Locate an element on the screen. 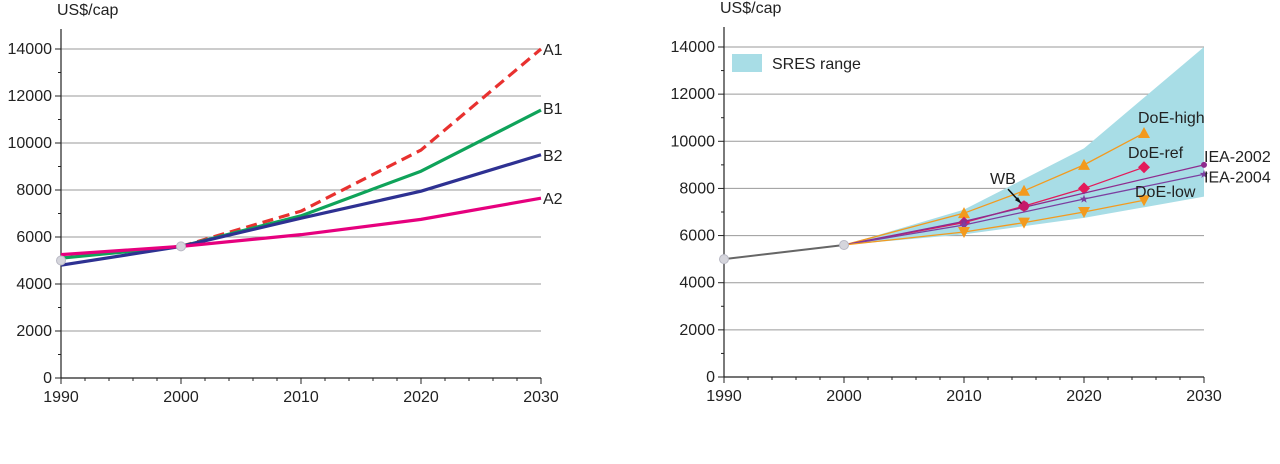  point-iea-2004-2020 is located at coordinates (1084, 198).